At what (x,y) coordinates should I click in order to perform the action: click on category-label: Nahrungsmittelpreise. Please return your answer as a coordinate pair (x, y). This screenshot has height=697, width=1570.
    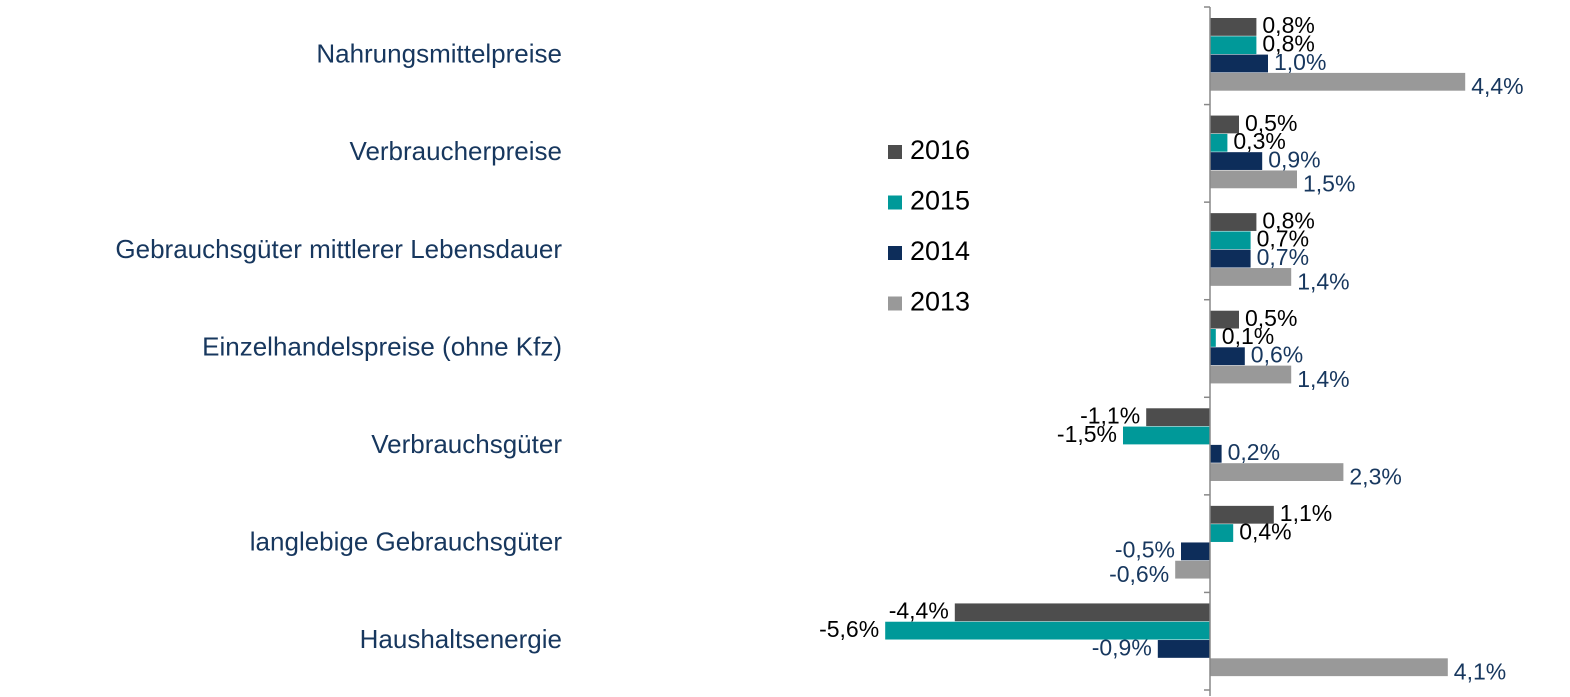
    Looking at the image, I should click on (439, 54).